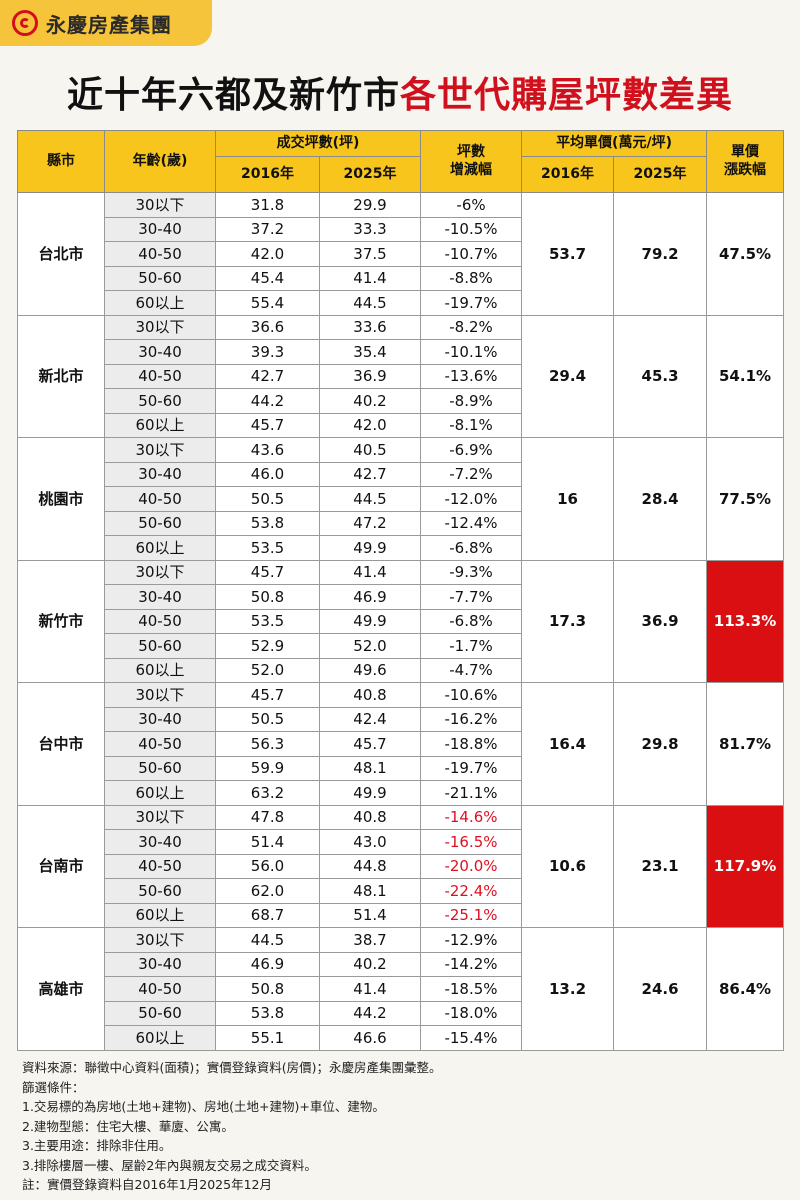 This screenshot has height=1200, width=800. Describe the element at coordinates (401, 1038) in the screenshot. I see `table-row: 60以上 55.1 46.6 -15.4%` at that location.